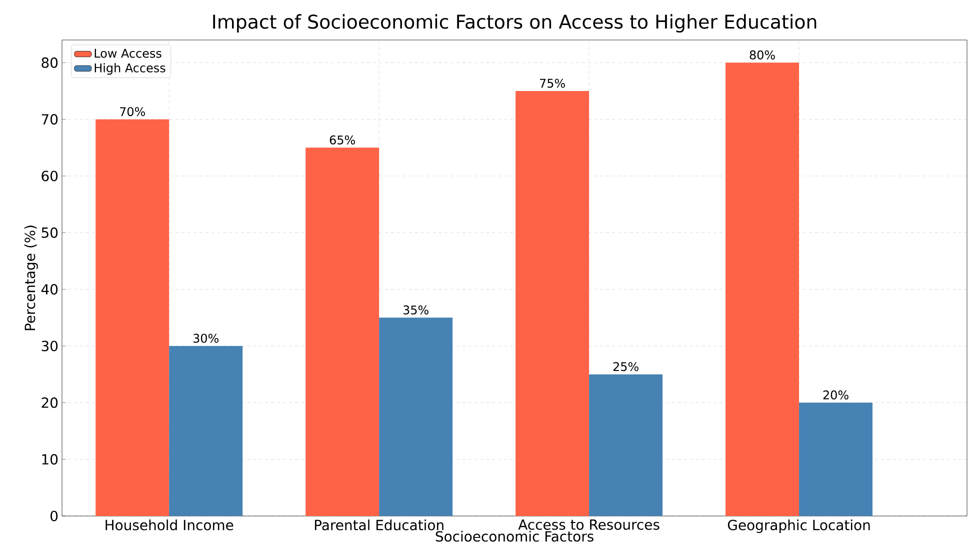 This screenshot has height=553, width=973. I want to click on data-label: 80%, so click(762, 55).